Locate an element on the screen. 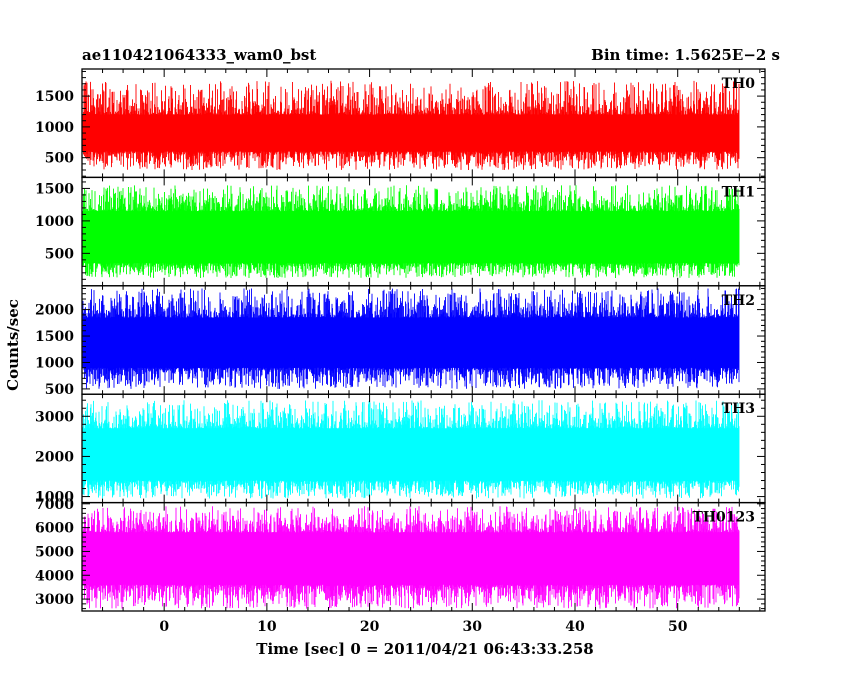  x-tick-label: 30 is located at coordinates (473, 627).